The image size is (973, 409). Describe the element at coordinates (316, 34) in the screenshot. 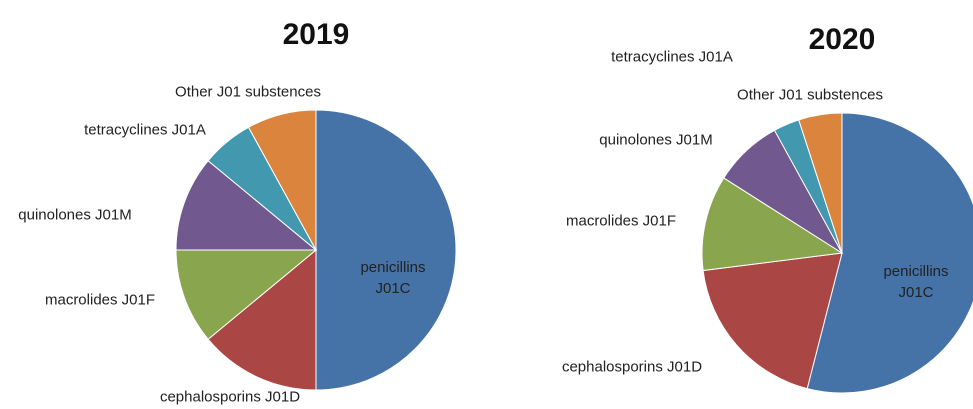

I see `chart-title: 2019` at that location.